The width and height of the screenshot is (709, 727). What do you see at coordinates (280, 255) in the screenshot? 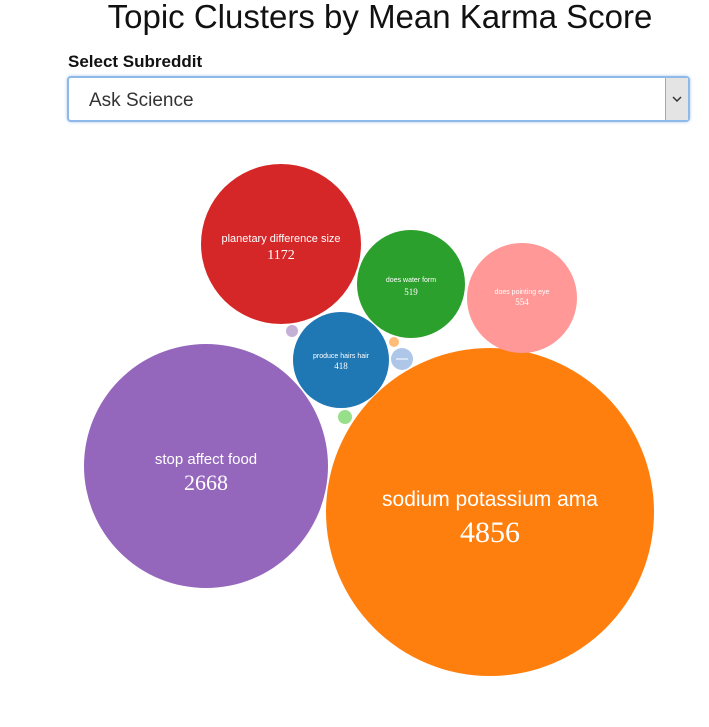
I see `bubble-value: 1172` at bounding box center [280, 255].